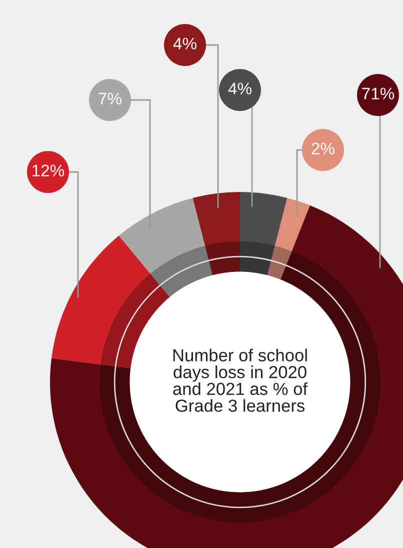 The height and width of the screenshot is (548, 403). Describe the element at coordinates (48, 170) in the screenshot. I see `data-label: 12%` at that location.